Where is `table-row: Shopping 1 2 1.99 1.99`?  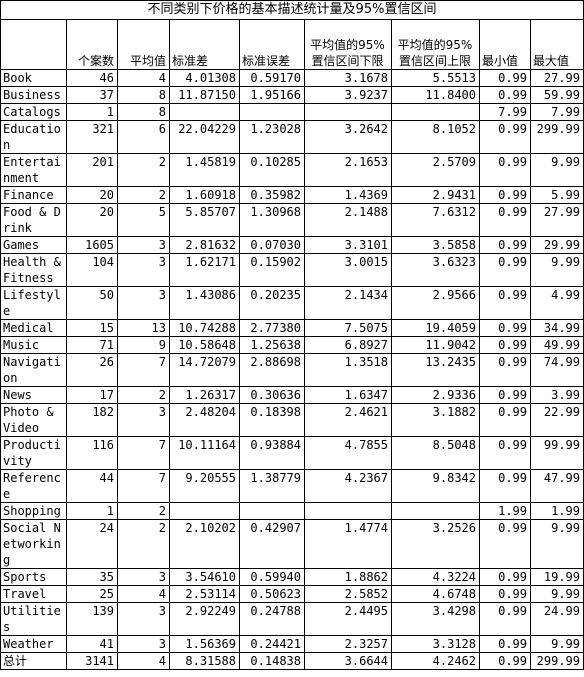
table-row: Shopping 1 2 1.99 1.99 is located at coordinates (292, 511).